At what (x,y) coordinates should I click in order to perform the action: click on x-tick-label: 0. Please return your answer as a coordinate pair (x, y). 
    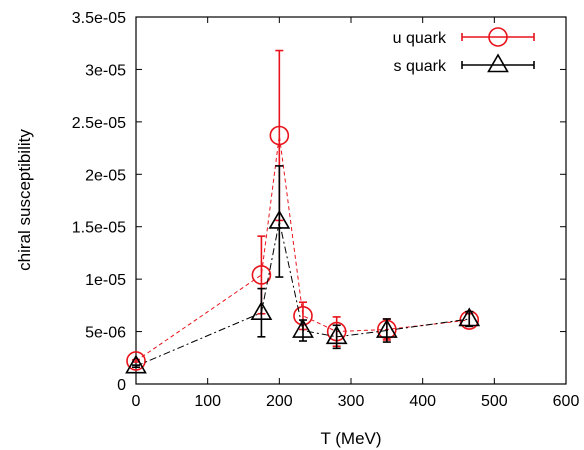
    Looking at the image, I should click on (136, 401).